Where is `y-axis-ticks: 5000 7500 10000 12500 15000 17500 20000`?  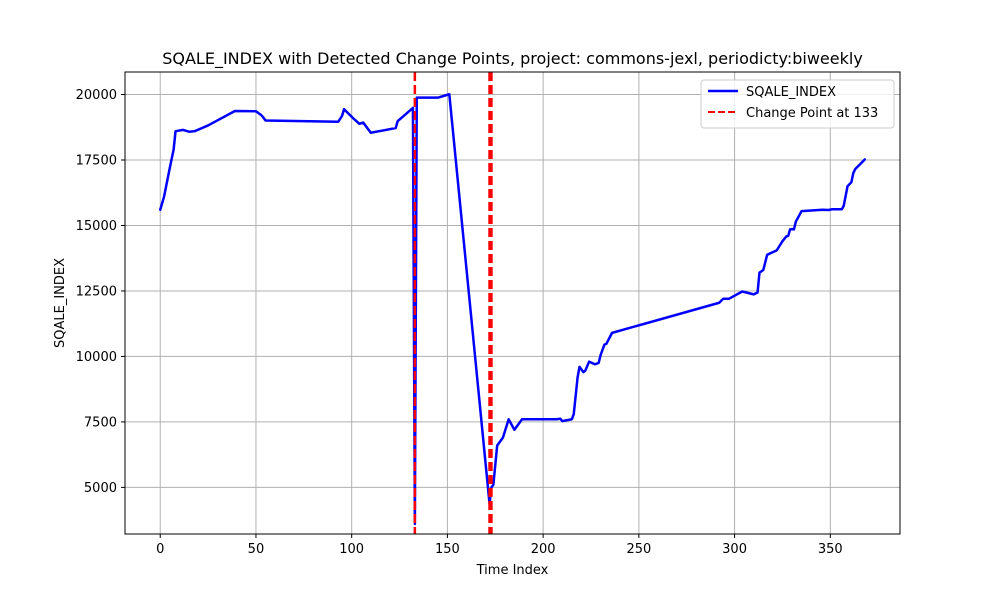
y-axis-ticks: 5000 7500 10000 12500 15000 17500 20000 is located at coordinates (100, 292).